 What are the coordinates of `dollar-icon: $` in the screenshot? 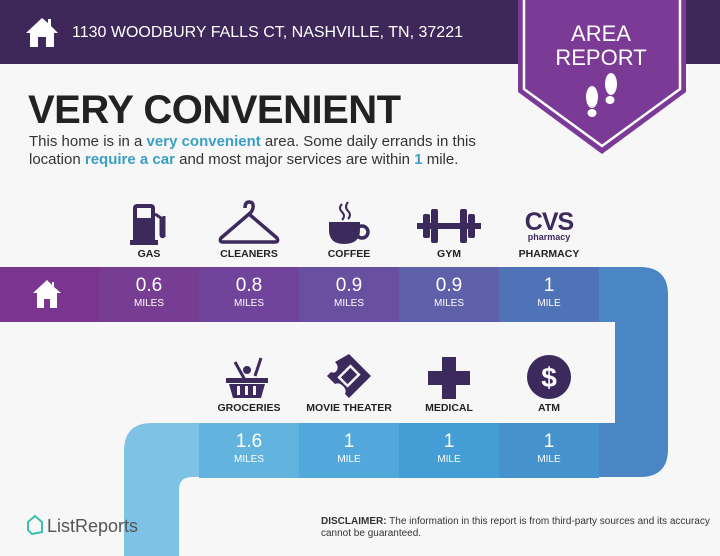 It's located at (549, 375).